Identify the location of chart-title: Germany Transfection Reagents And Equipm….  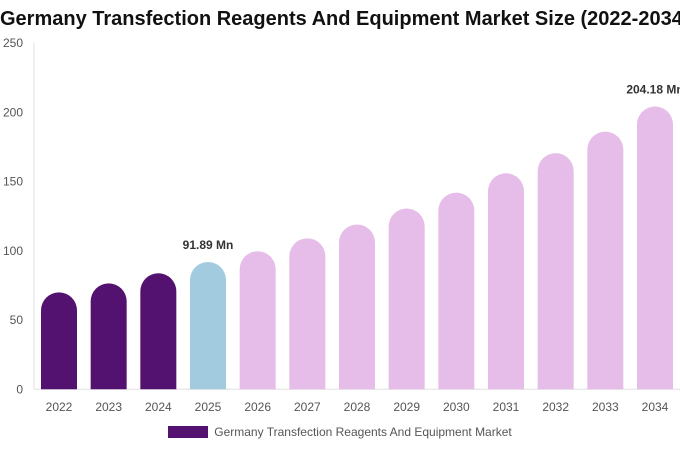
(340, 19).